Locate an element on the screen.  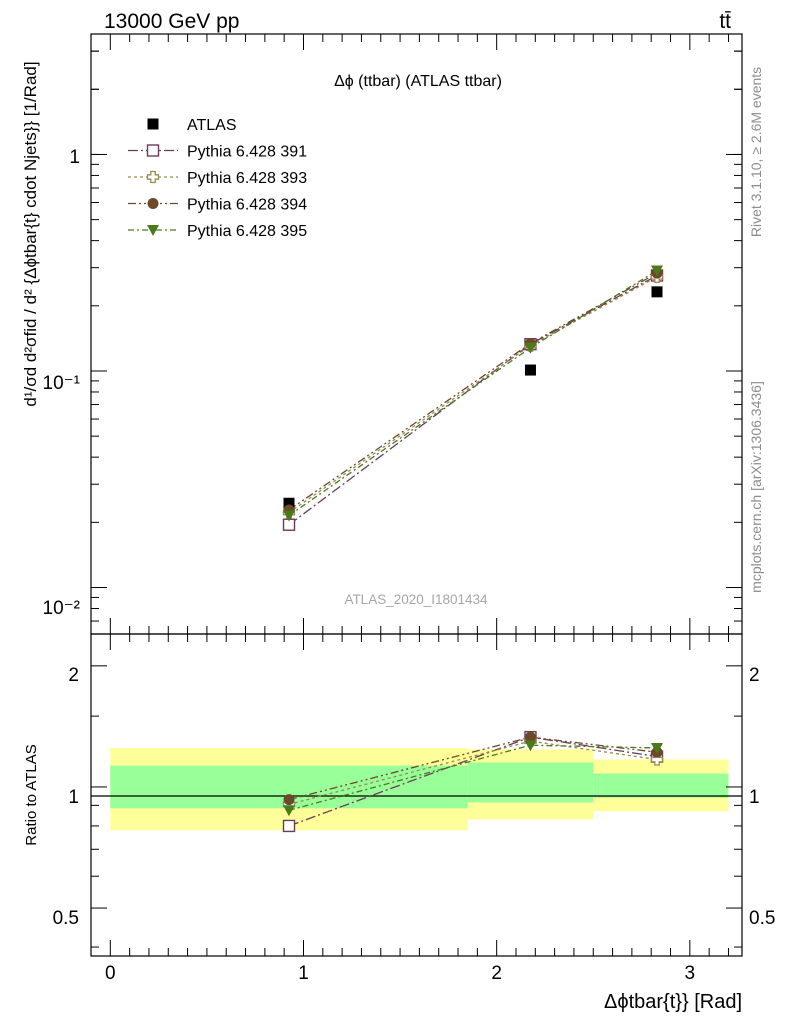
main-series-lines is located at coordinates (473, 397).